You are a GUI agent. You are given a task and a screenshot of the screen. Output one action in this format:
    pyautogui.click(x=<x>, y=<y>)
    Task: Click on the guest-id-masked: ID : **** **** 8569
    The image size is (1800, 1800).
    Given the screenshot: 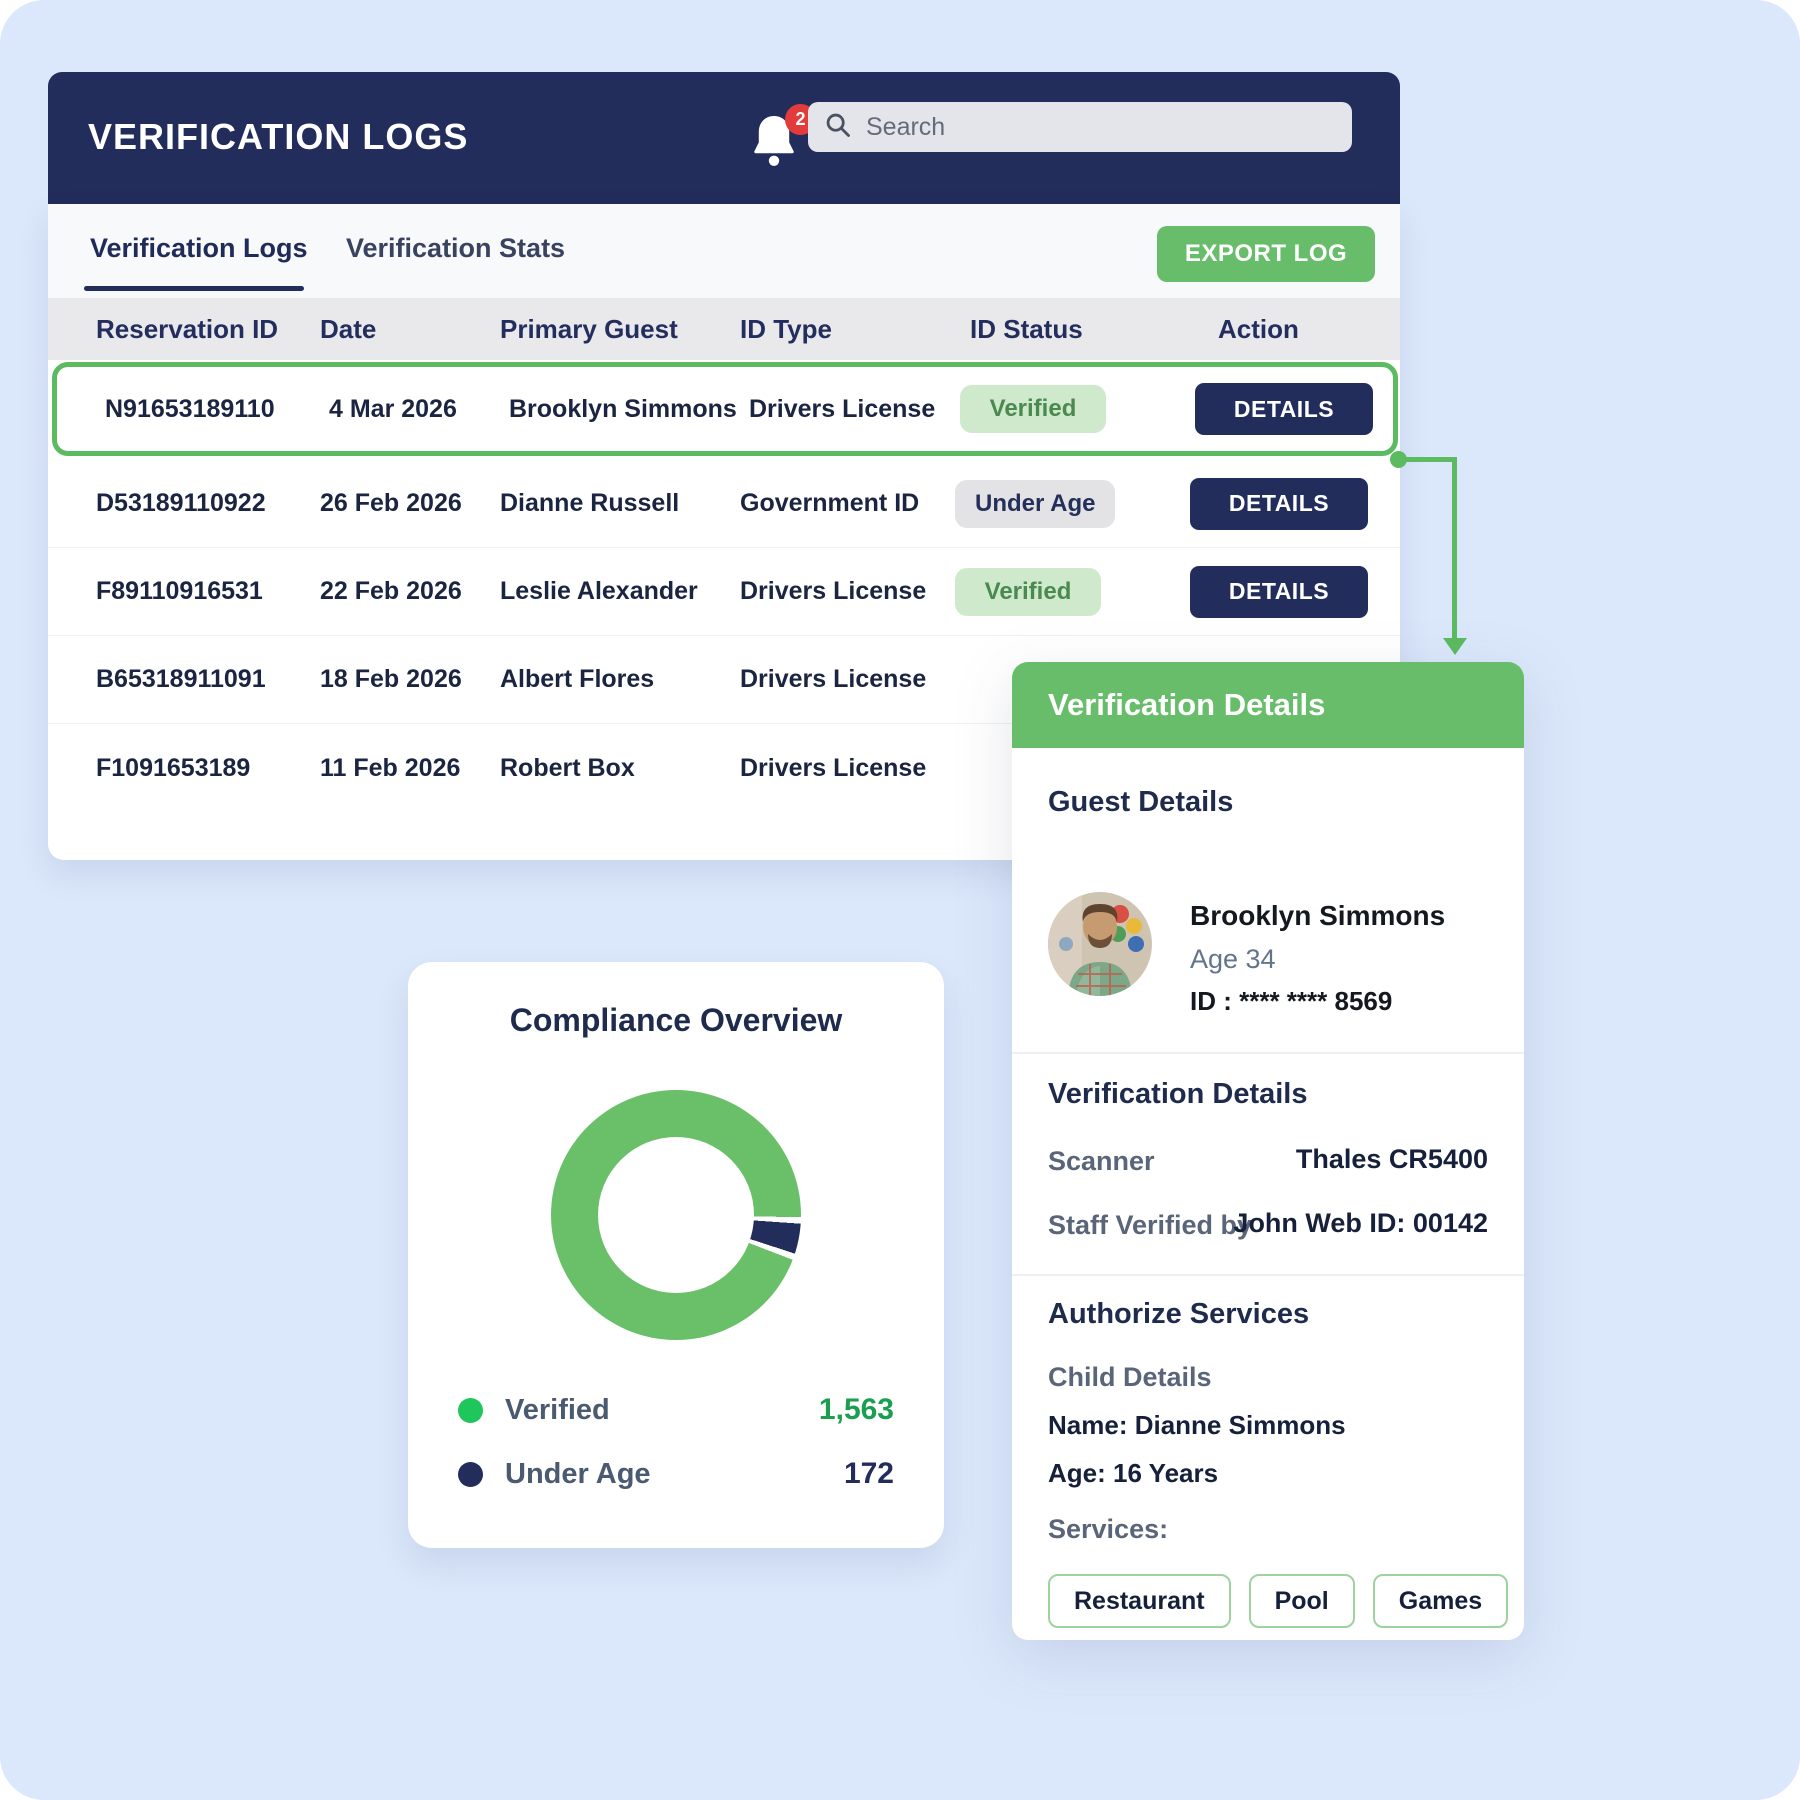 What is the action you would take?
    pyautogui.click(x=1291, y=1001)
    